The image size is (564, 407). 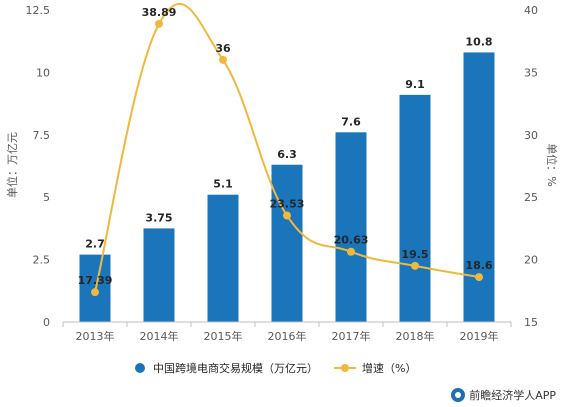 What do you see at coordinates (38, 10) in the screenshot?
I see `y-tick-label: 12.5` at bounding box center [38, 10].